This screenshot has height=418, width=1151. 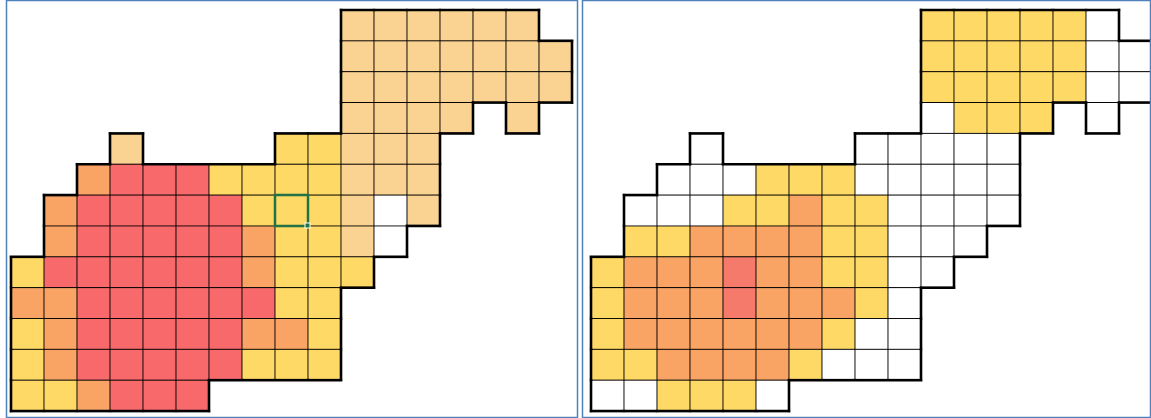 What do you see at coordinates (307, 225) in the screenshot?
I see `fill-handle` at bounding box center [307, 225].